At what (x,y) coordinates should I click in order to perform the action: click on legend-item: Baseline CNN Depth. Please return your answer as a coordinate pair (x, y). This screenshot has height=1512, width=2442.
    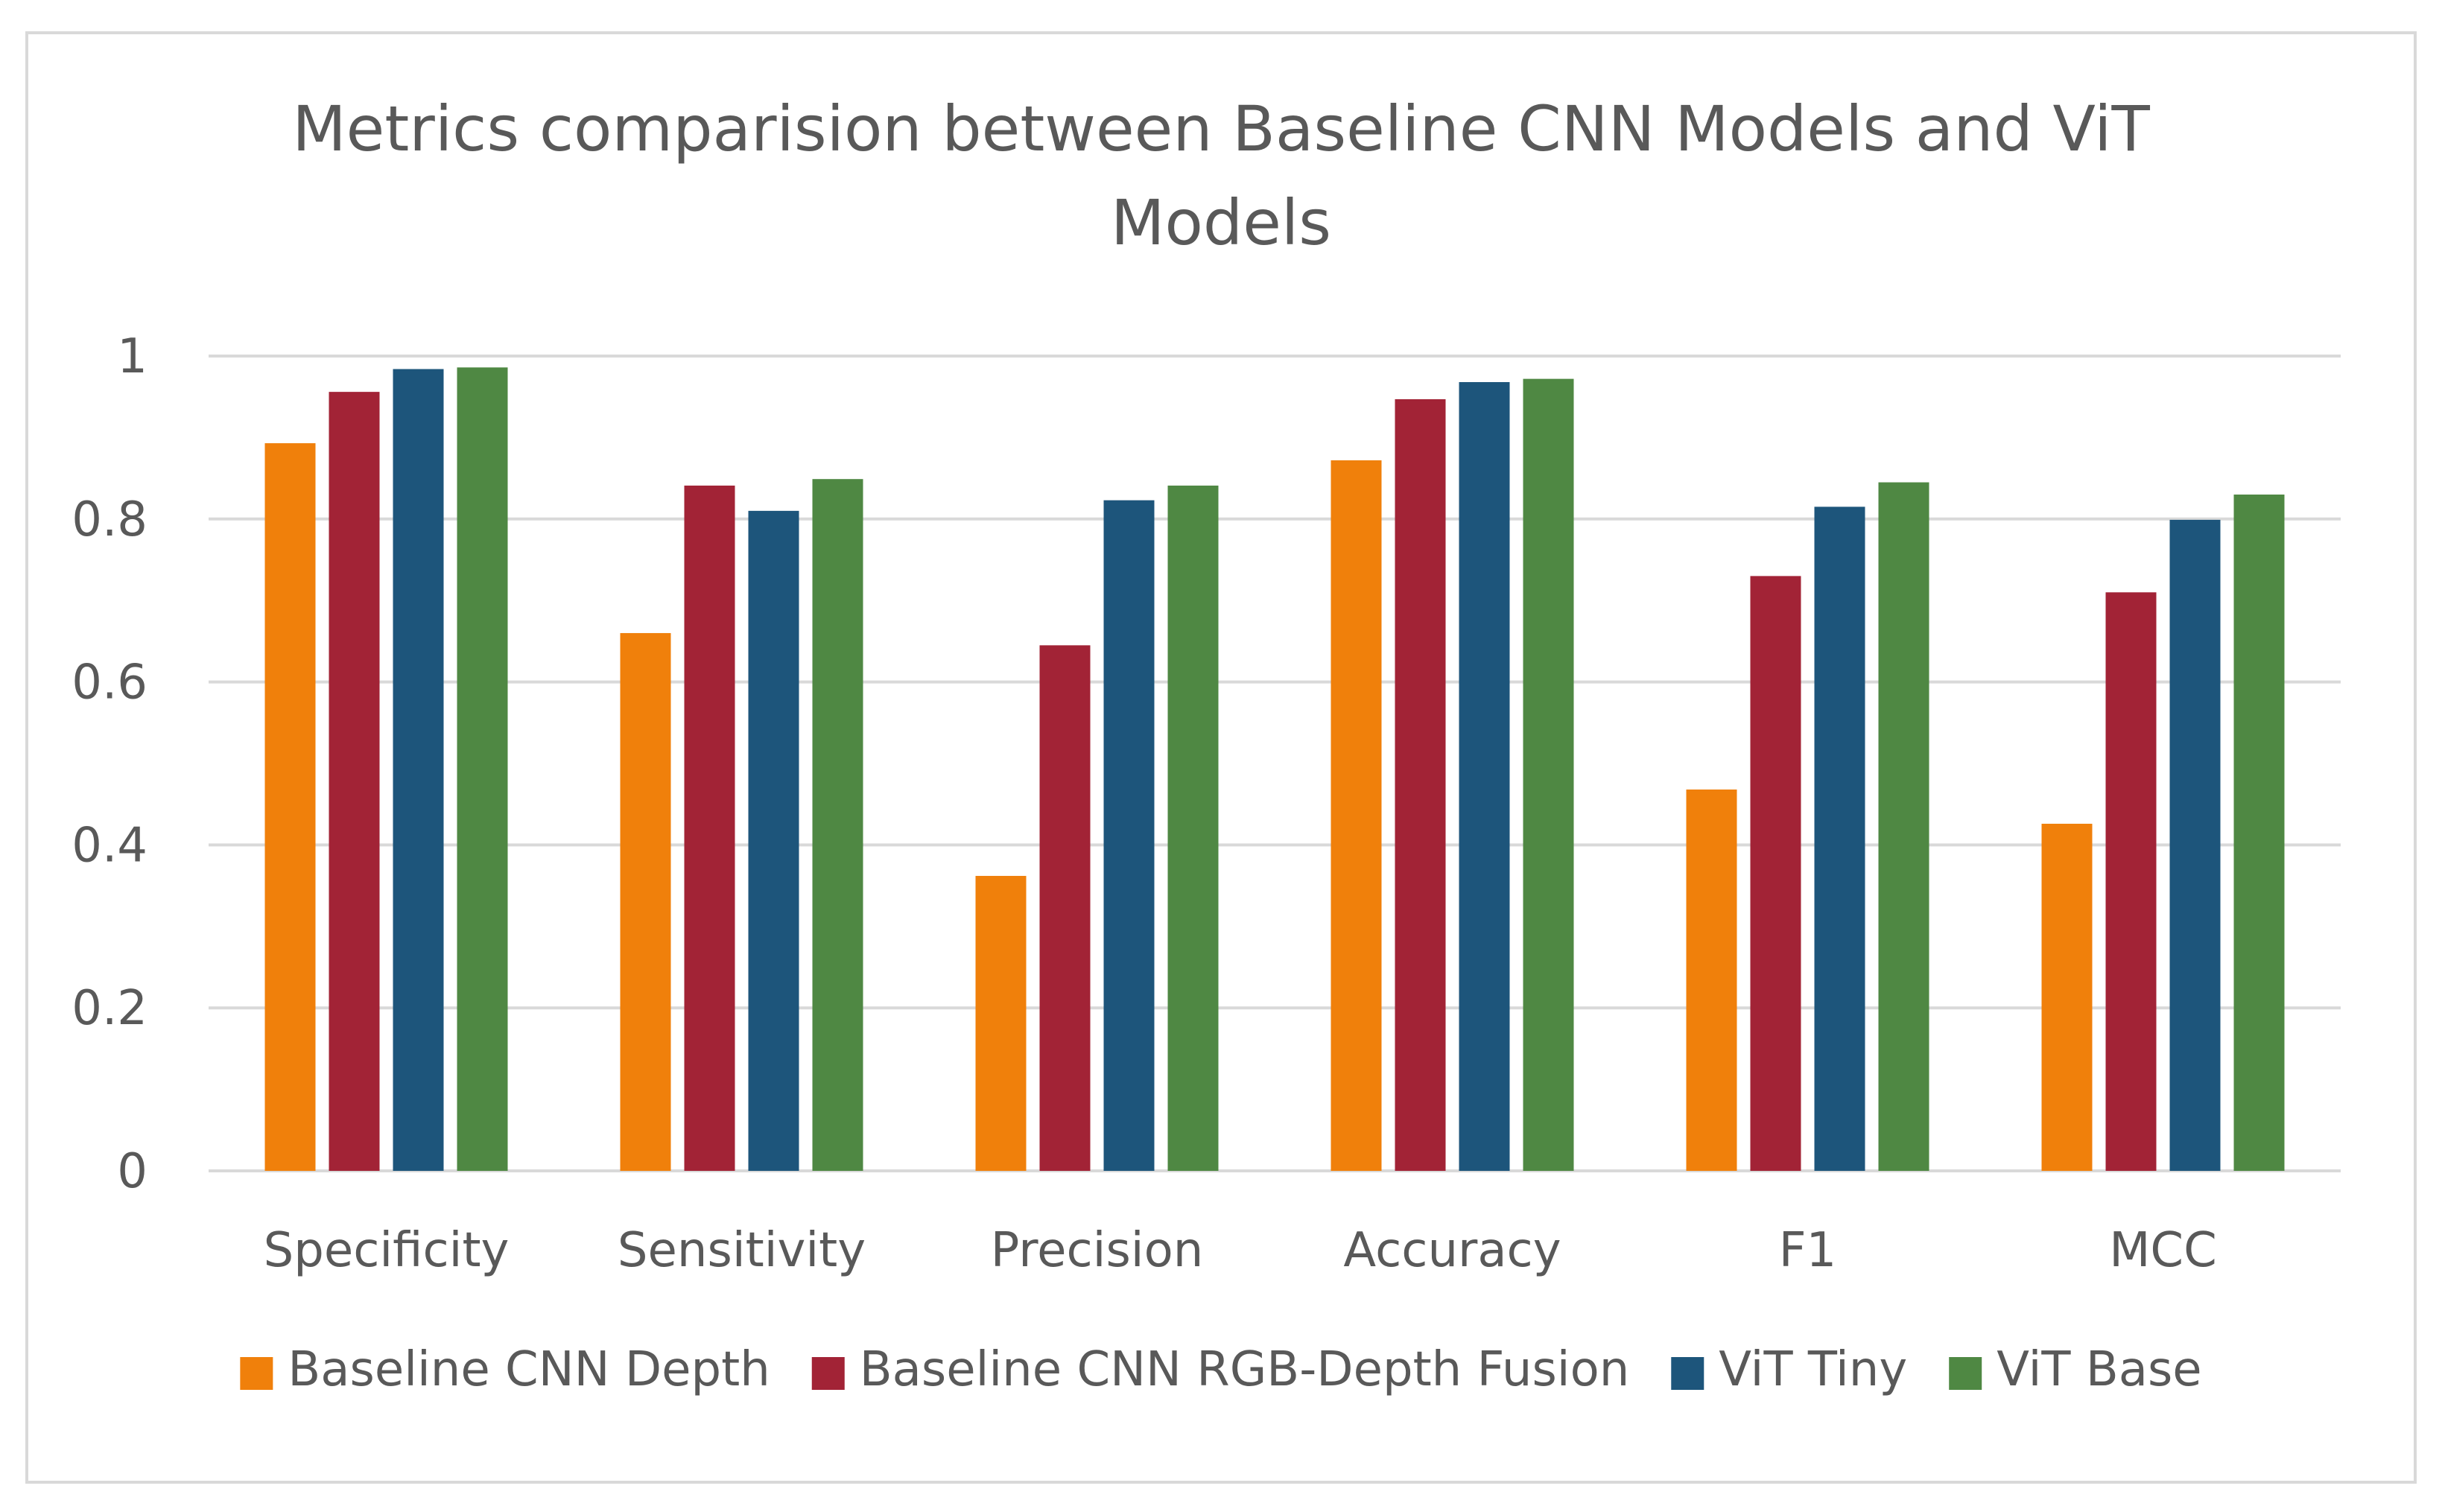
    Looking at the image, I should click on (505, 1369).